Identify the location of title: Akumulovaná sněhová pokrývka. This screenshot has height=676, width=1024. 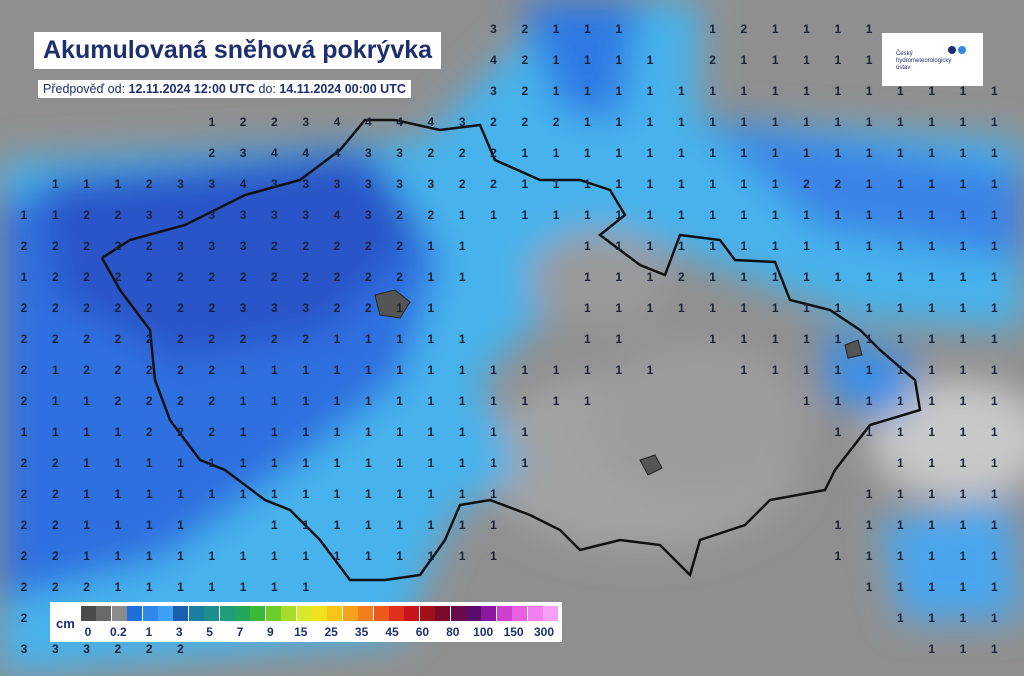
(238, 50).